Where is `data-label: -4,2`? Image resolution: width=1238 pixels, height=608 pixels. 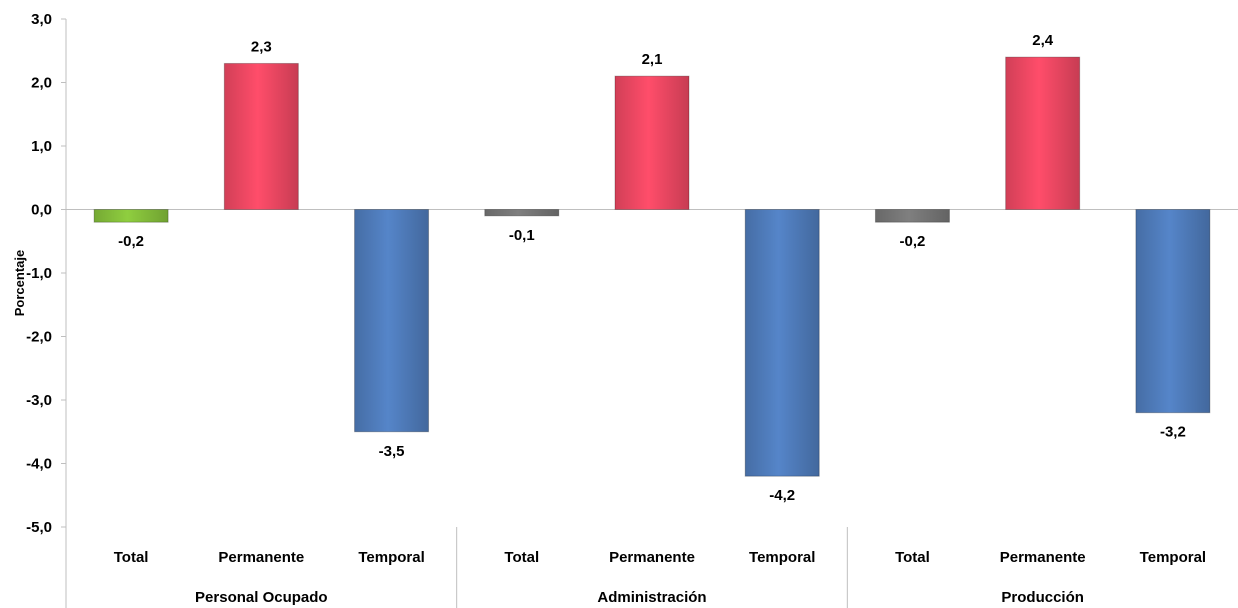
data-label: -4,2 is located at coordinates (782, 495).